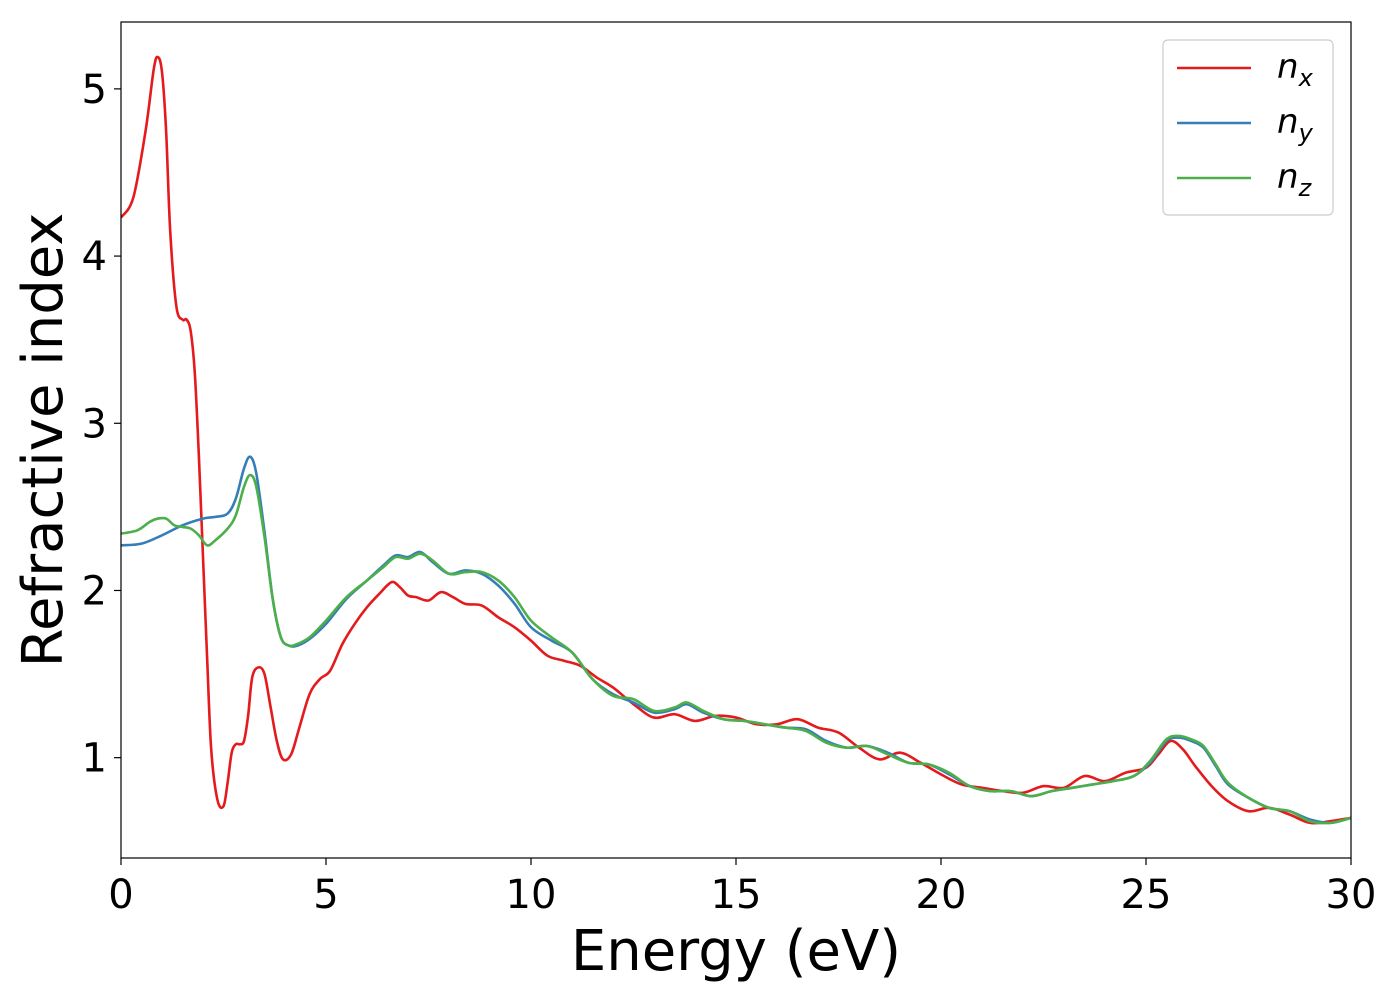 The width and height of the screenshot is (1400, 1000). I want to click on x-axis-ticks: 0 5 10 15 20 25 30, so click(742, 888).